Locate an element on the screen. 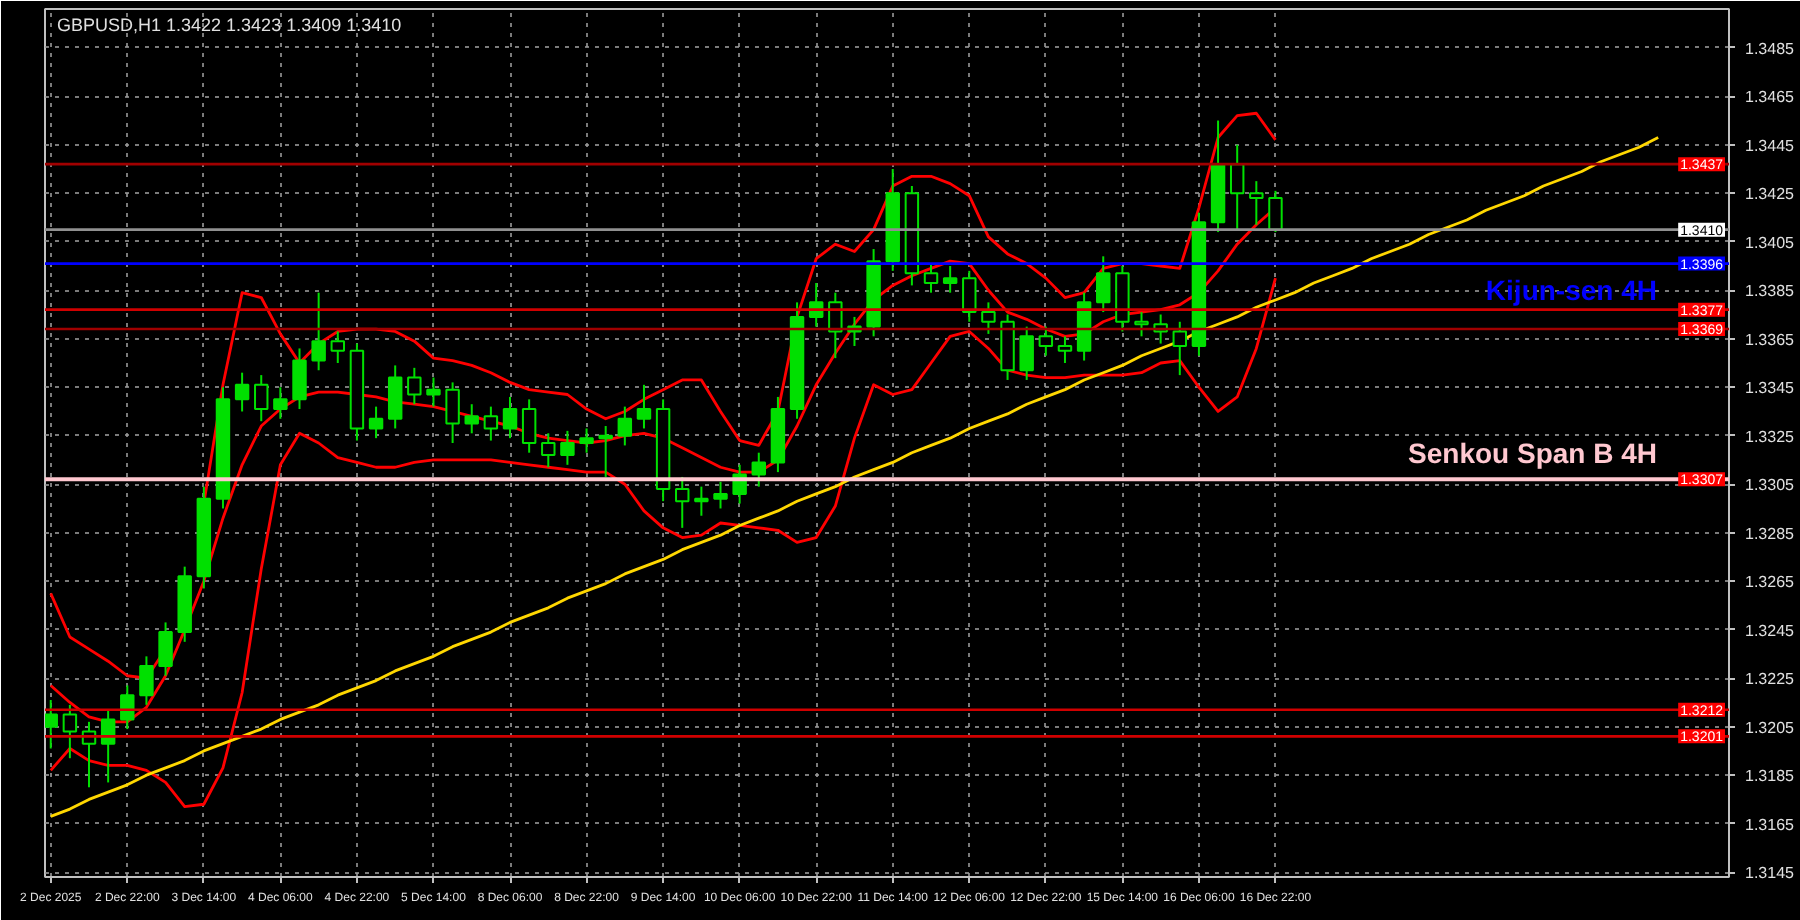 This screenshot has height=920, width=1800. y-tick-label: 1.3325 is located at coordinates (1770, 436).